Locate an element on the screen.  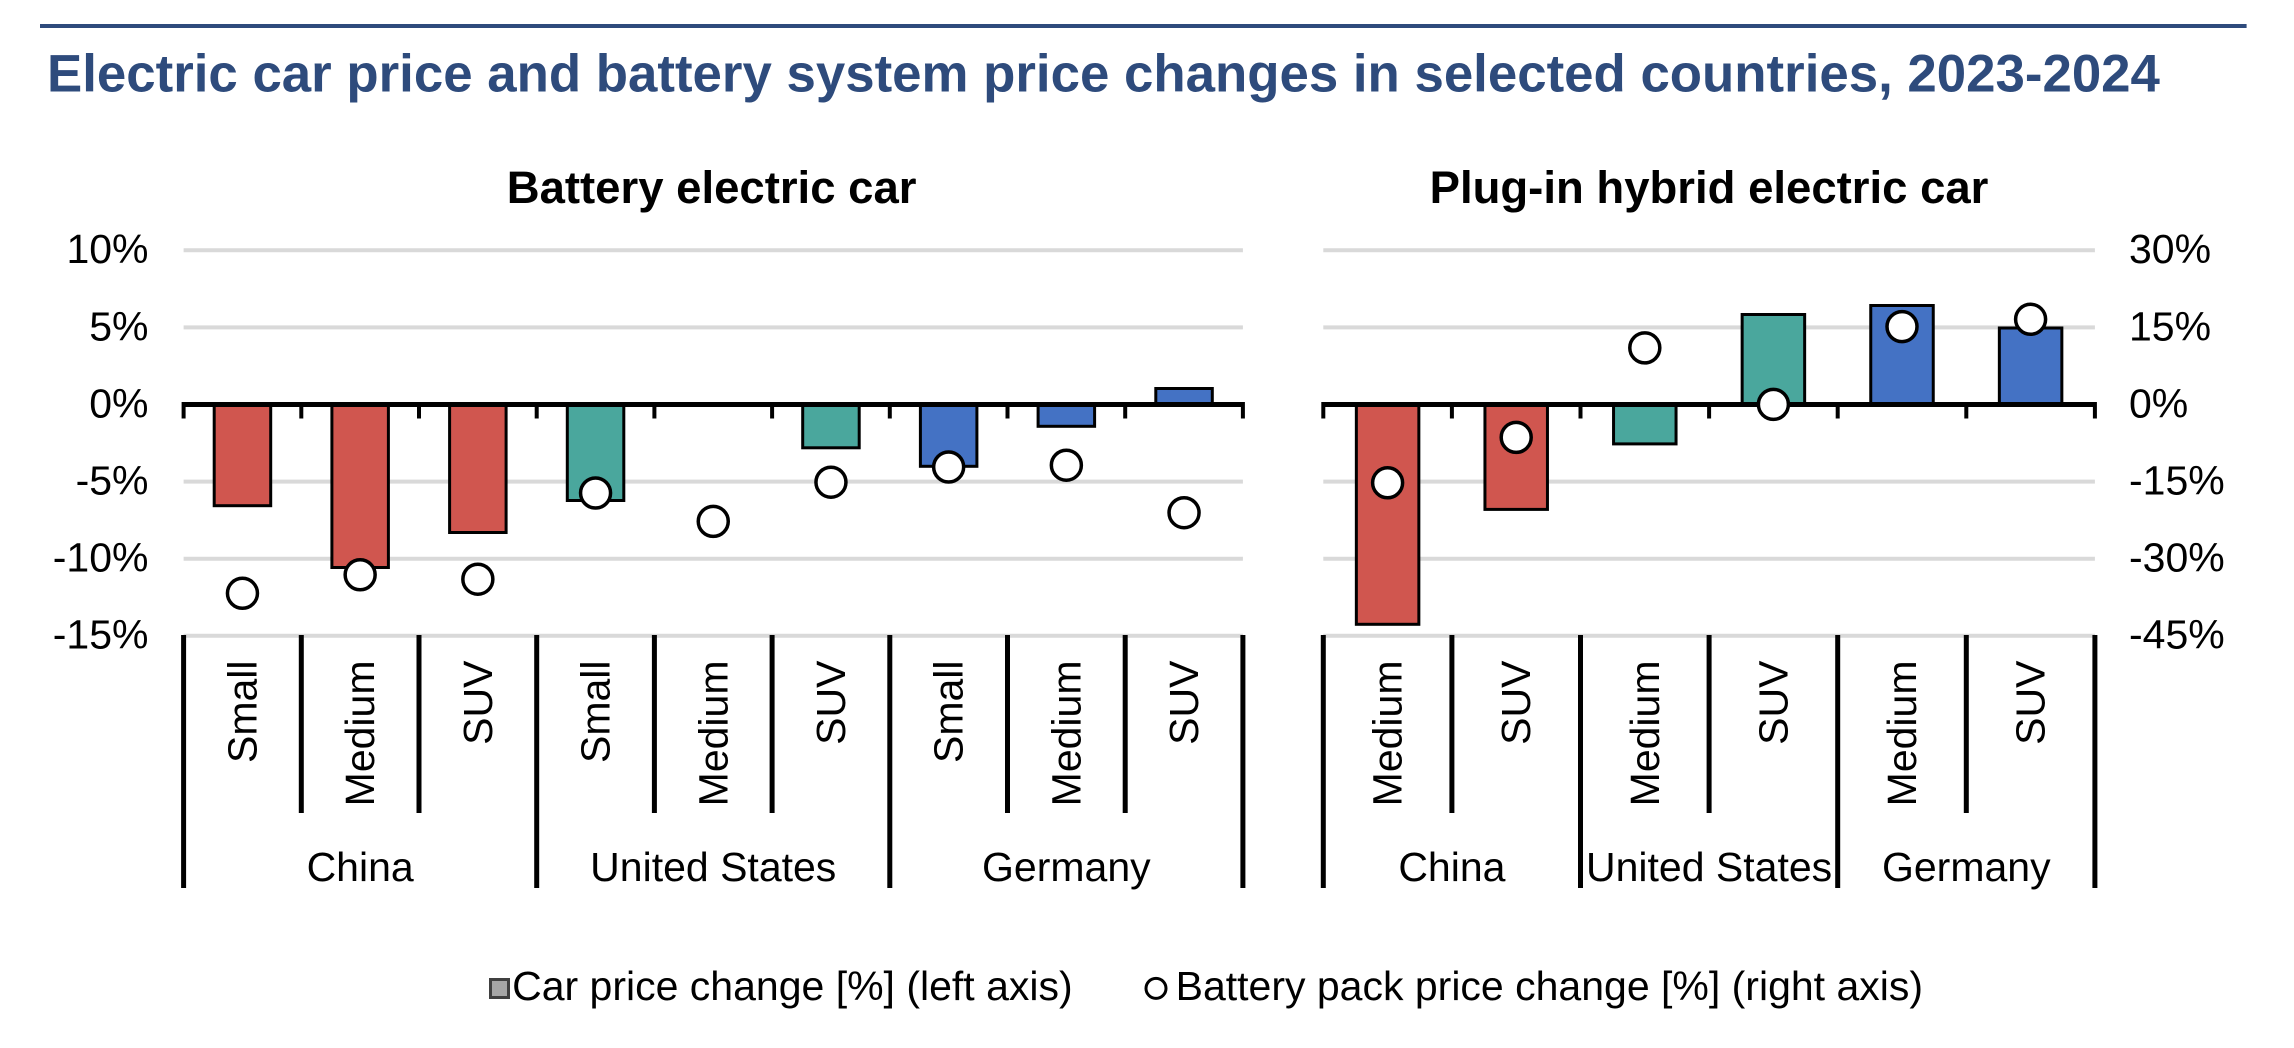
svg-text: 15% is located at coordinates (2170, 326).